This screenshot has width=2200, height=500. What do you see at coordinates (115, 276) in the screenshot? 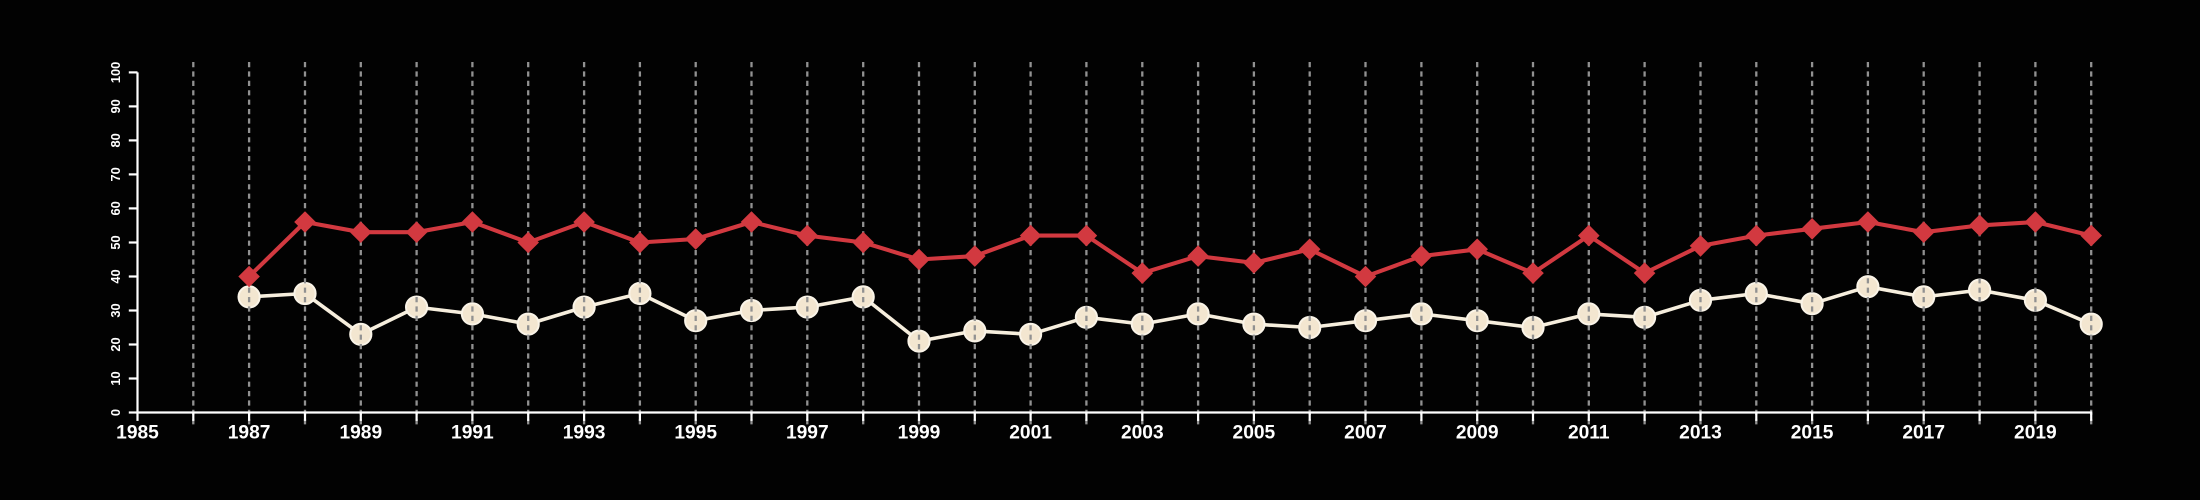
I see `svg-text: 40` at bounding box center [115, 276].